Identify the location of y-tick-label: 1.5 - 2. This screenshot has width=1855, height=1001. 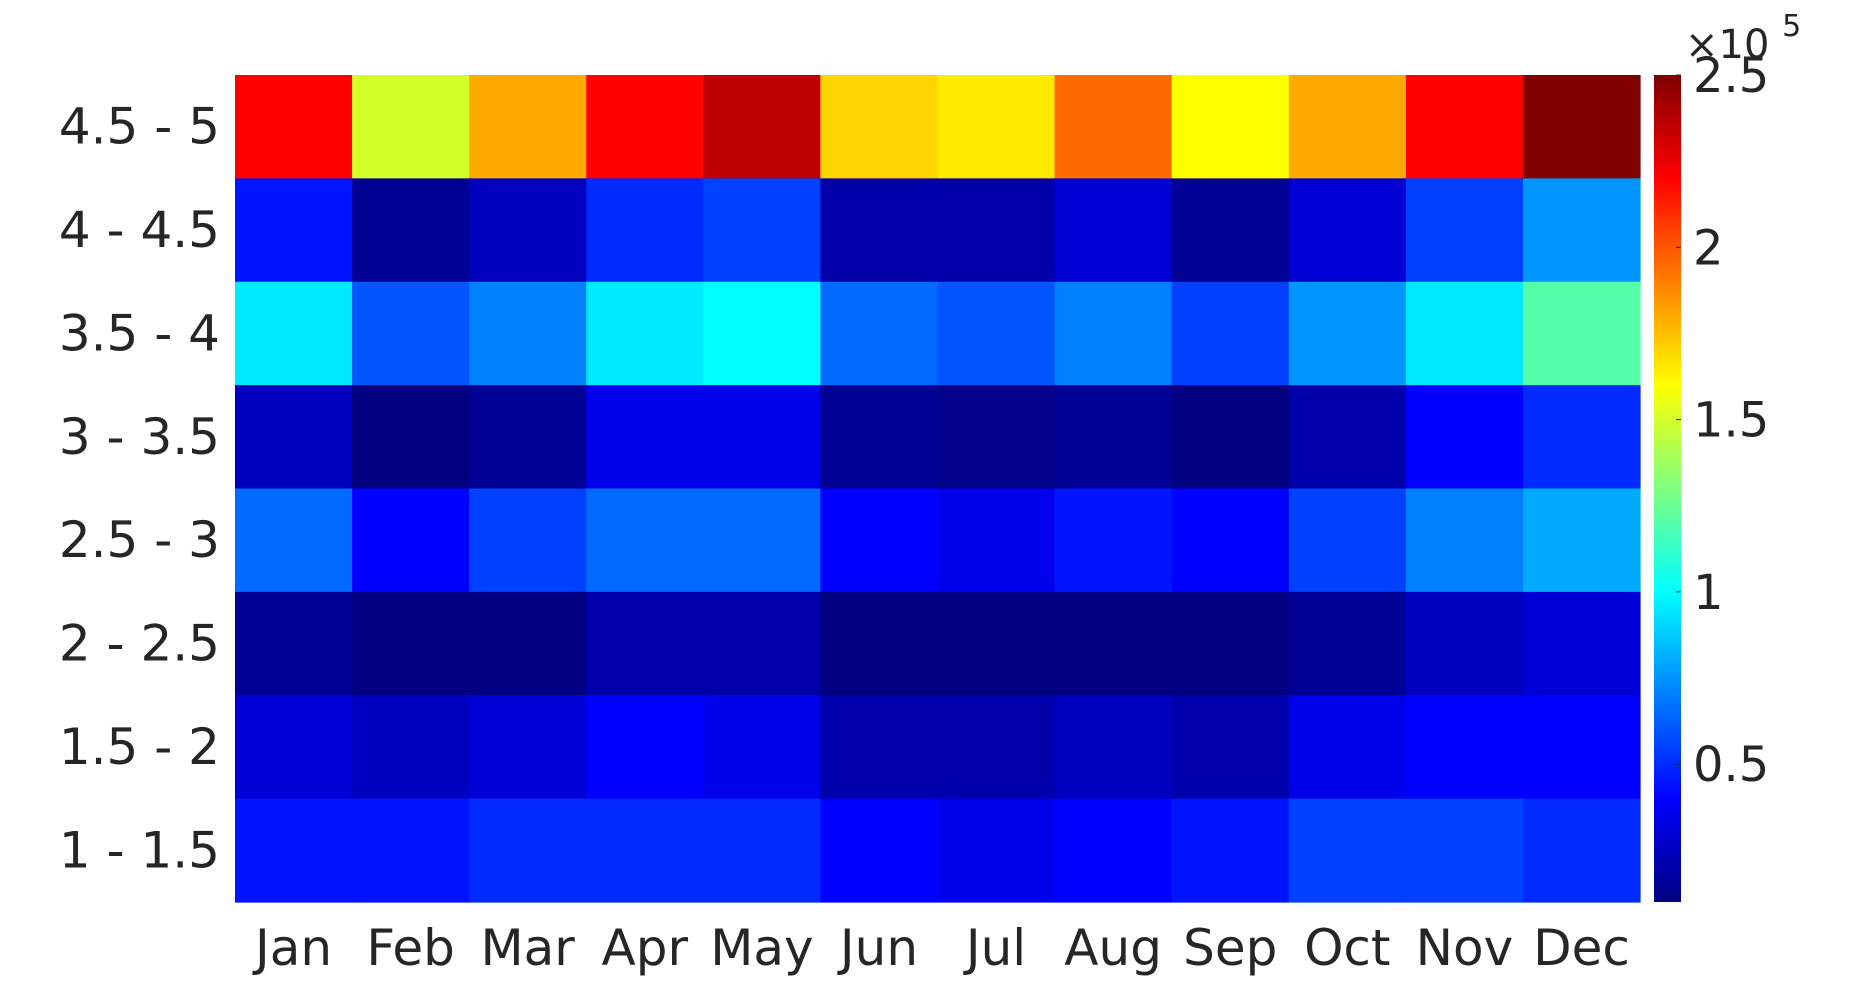
(139, 747).